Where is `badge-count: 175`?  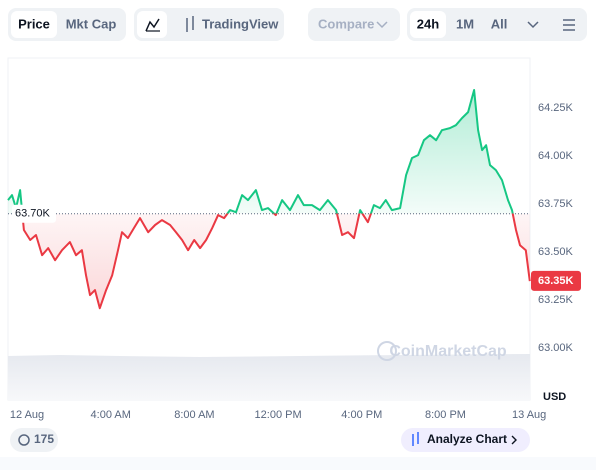 badge-count: 175 is located at coordinates (44, 439).